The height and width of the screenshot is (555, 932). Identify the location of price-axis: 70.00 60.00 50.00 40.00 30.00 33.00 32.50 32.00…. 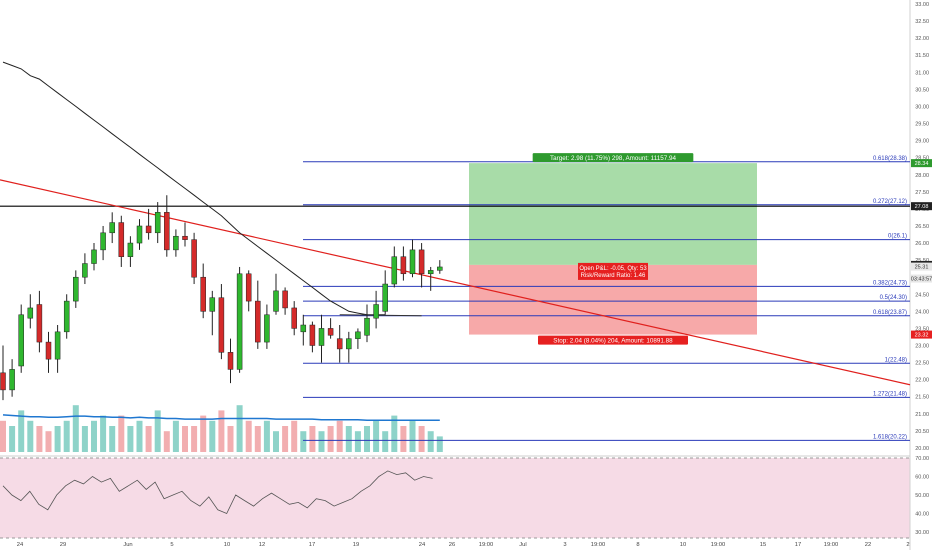
(921, 269).